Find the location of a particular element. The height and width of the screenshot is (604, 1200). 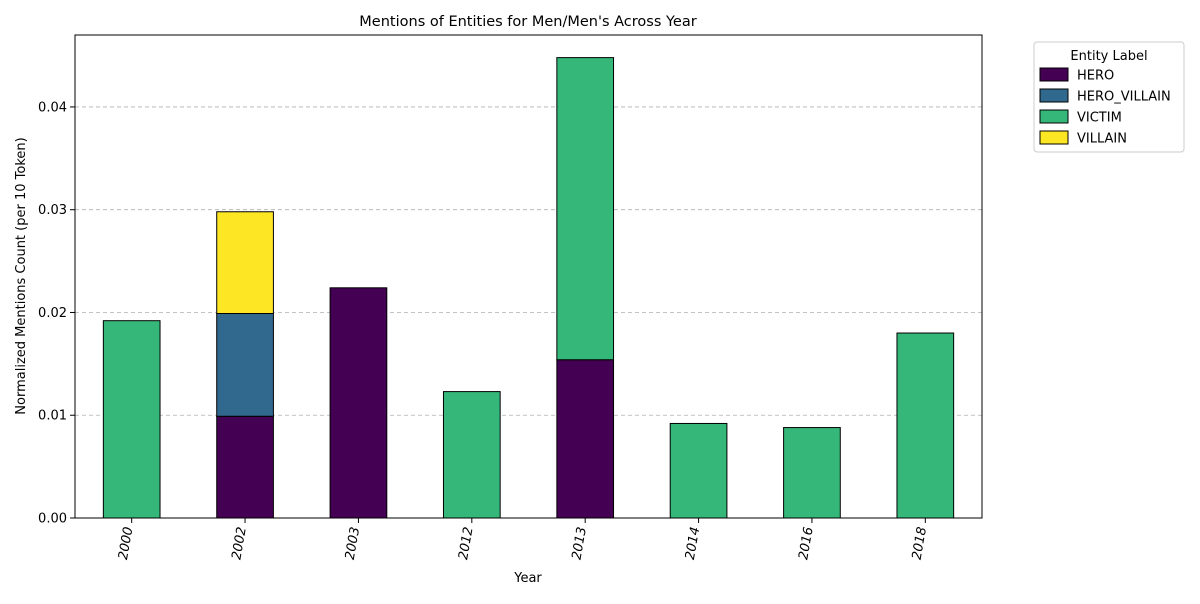

y-tick-label: 0.04 is located at coordinates (52, 107).